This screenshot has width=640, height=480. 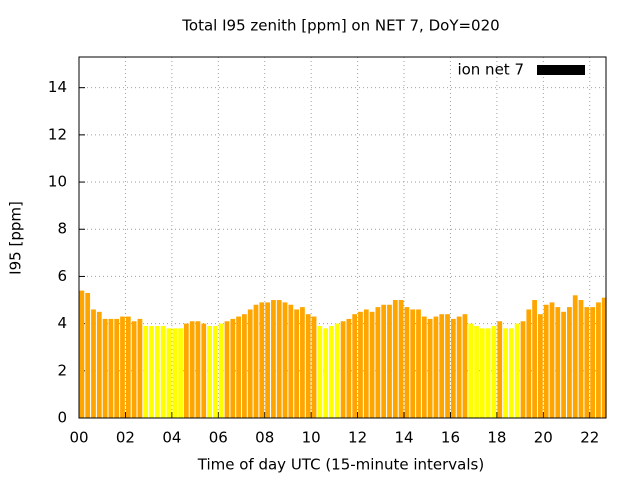 What do you see at coordinates (496, 438) in the screenshot?
I see `x-tick-label: 18` at bounding box center [496, 438].